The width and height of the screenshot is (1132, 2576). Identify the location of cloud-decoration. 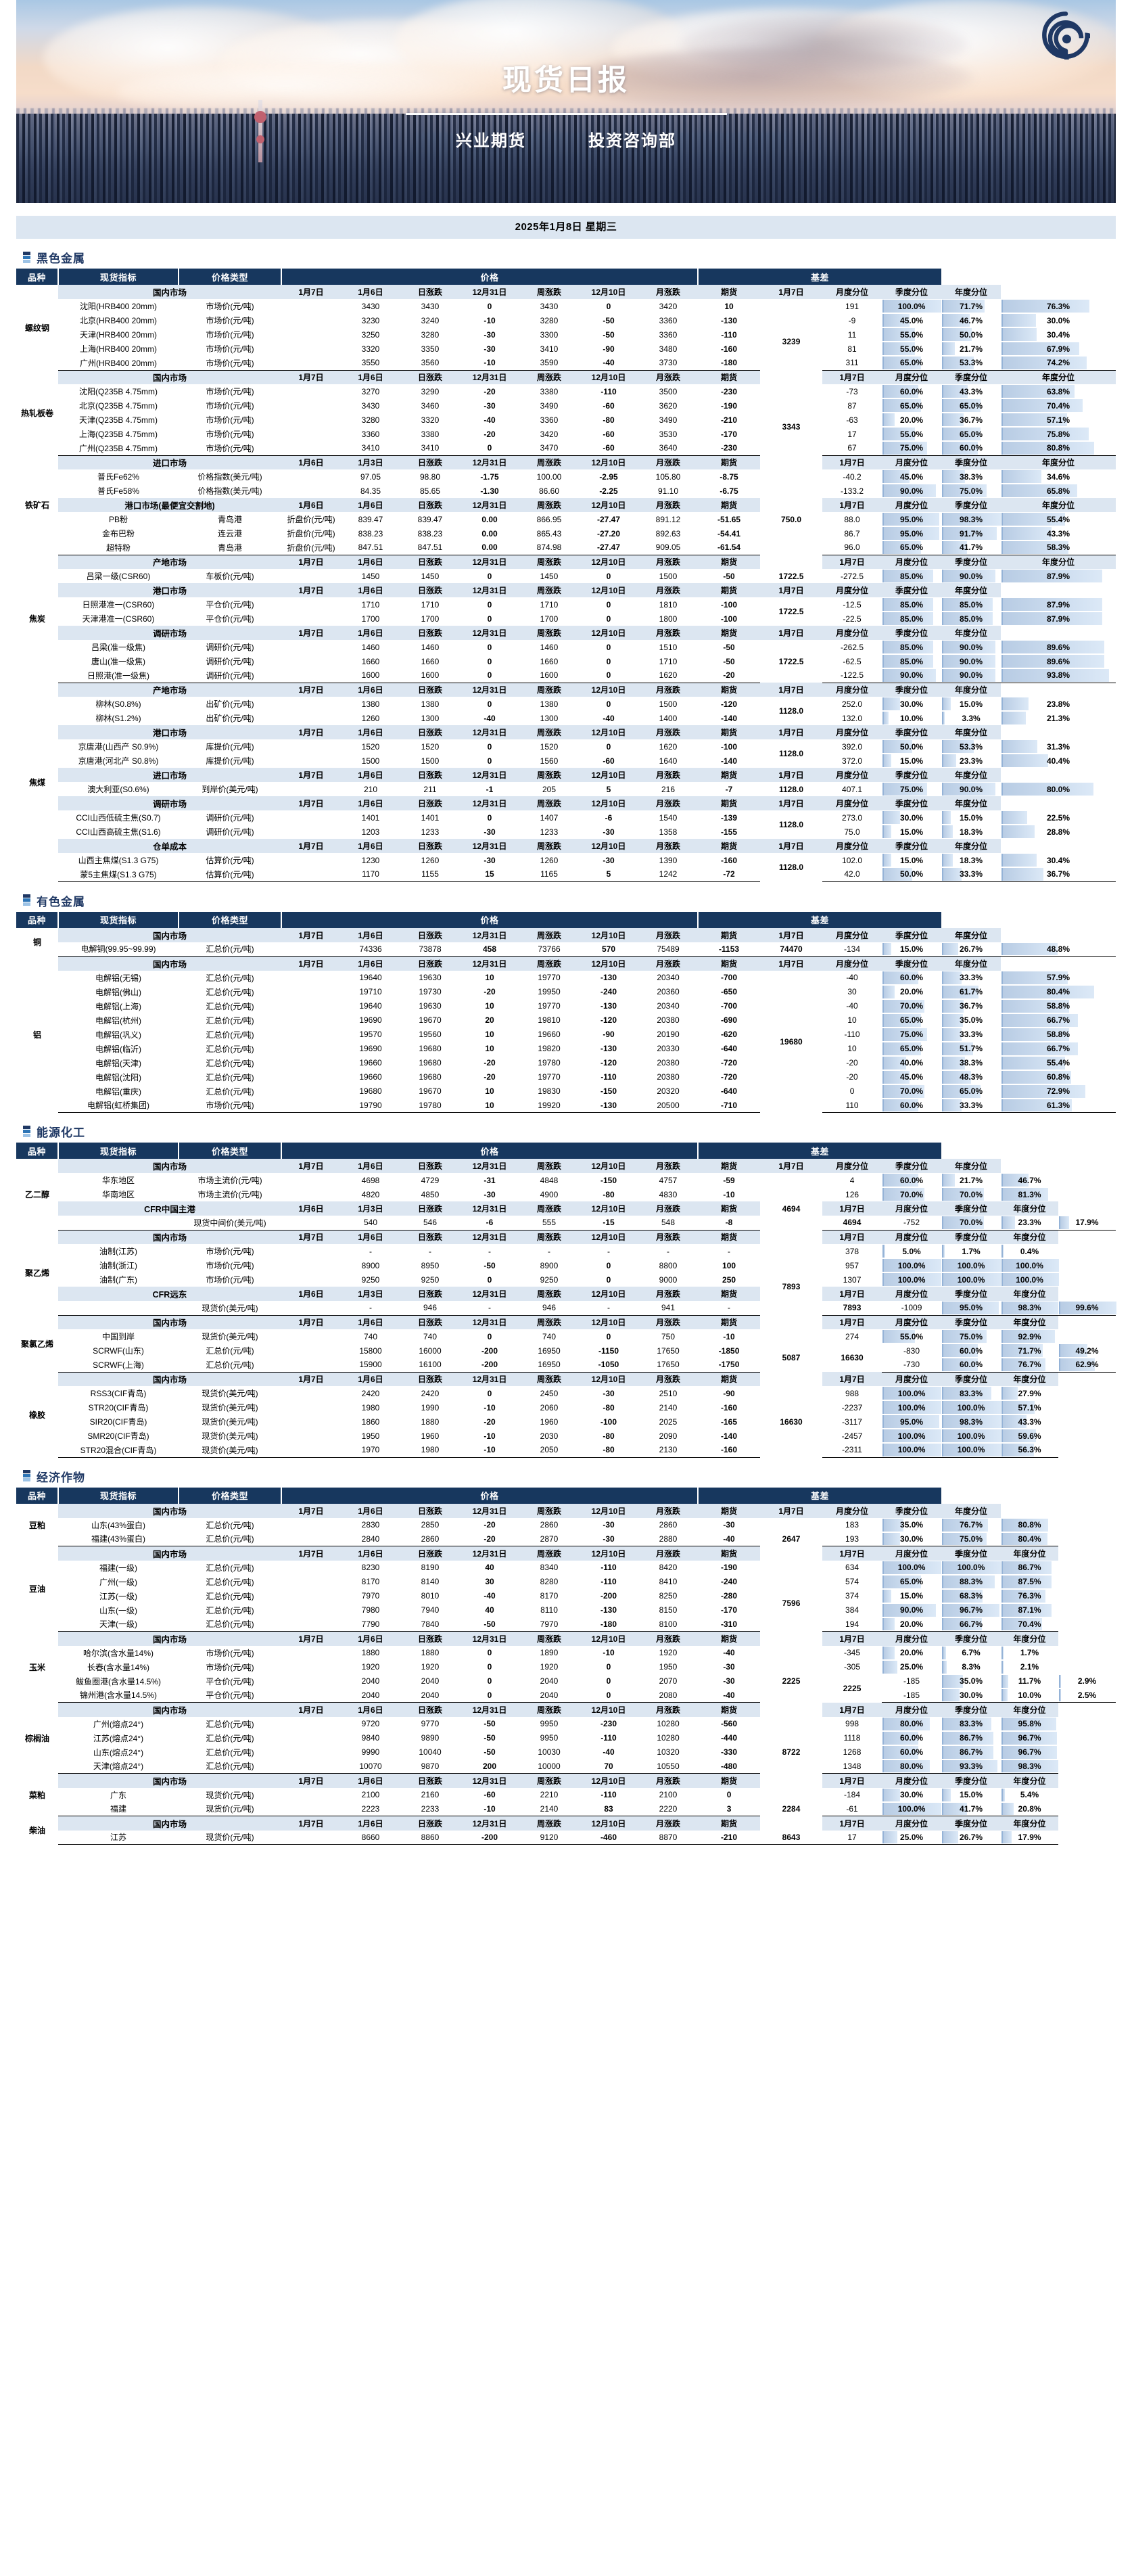
(825, 44).